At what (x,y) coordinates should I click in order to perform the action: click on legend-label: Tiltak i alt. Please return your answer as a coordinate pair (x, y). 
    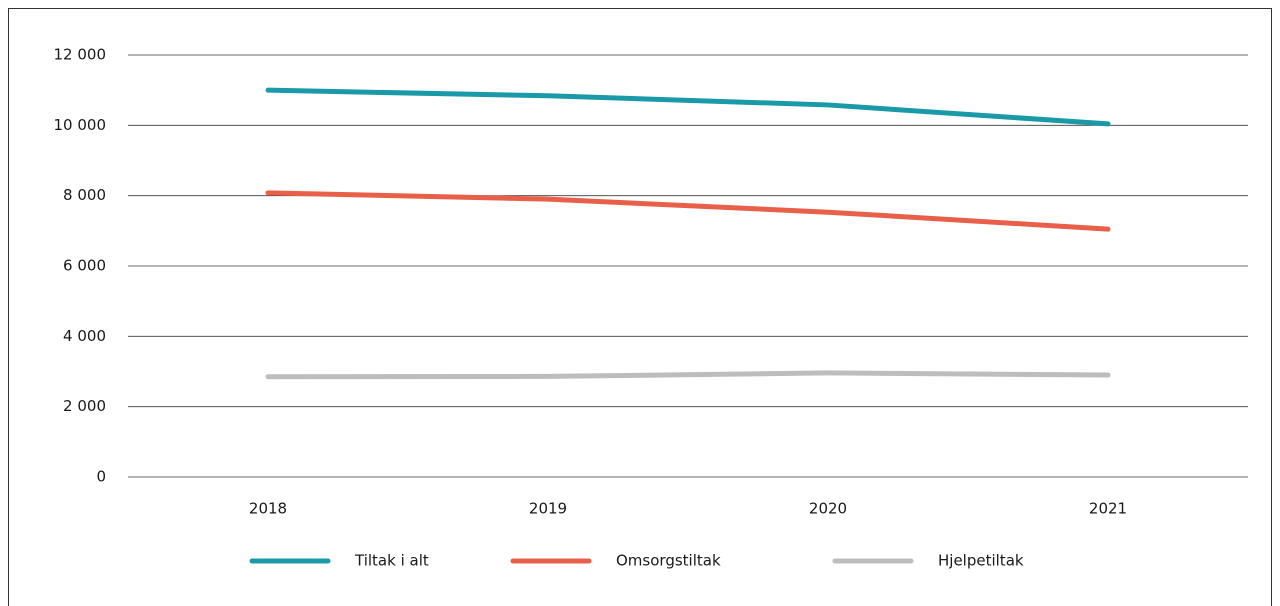
    Looking at the image, I should click on (391, 561).